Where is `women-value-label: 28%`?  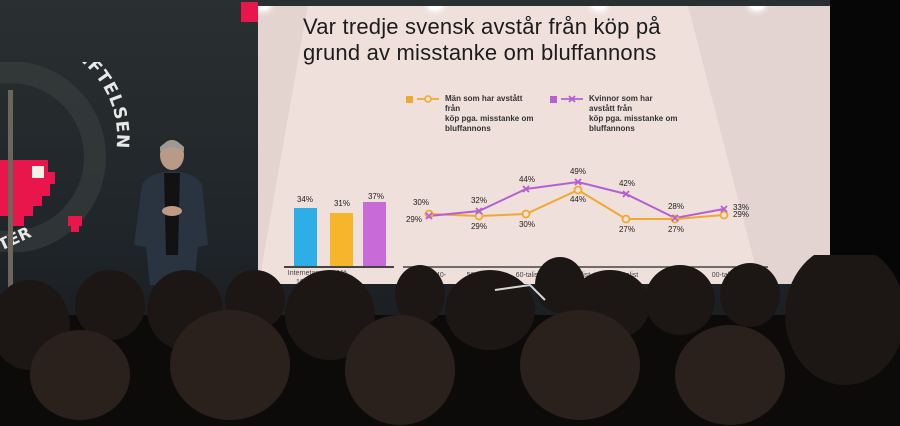 women-value-label: 28% is located at coordinates (675, 206).